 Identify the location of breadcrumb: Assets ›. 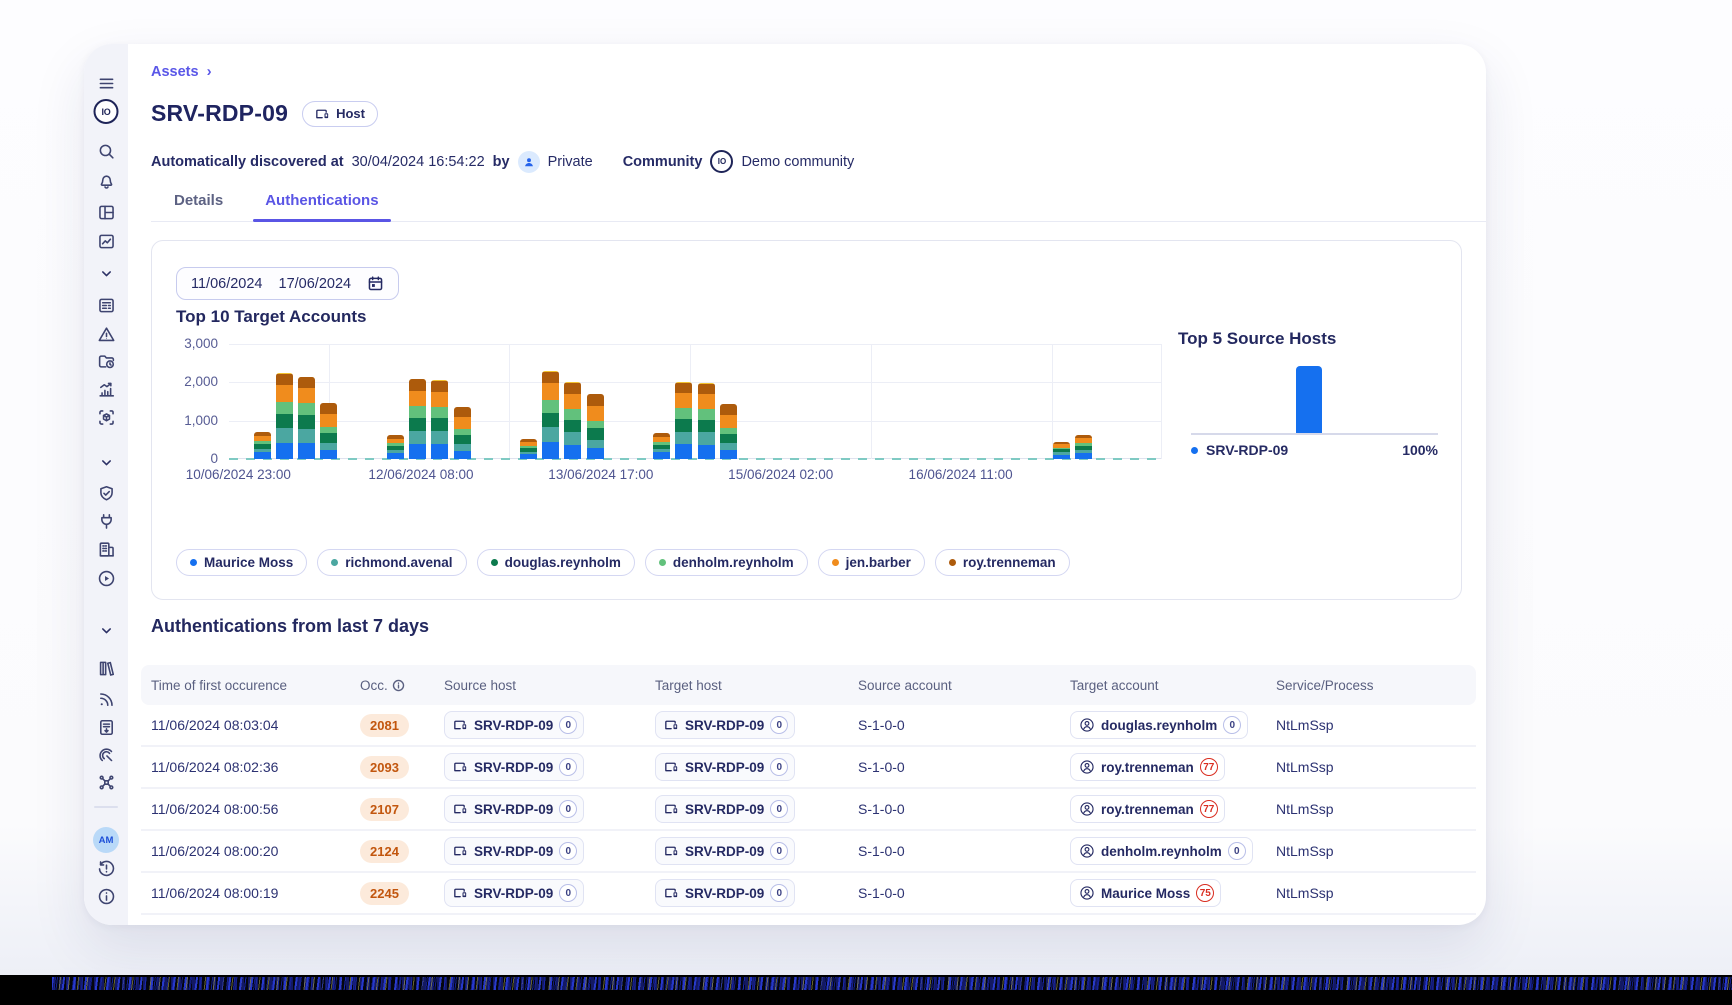
(181, 71).